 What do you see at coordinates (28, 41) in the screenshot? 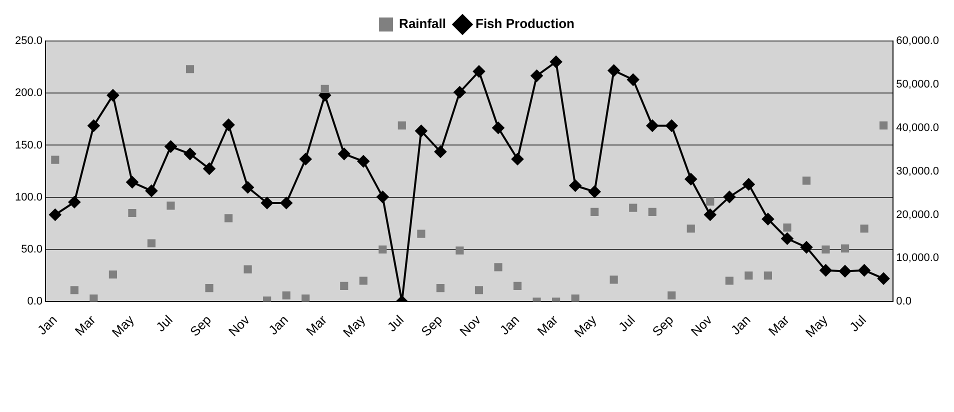
I see `y-tick-label: 250.0` at bounding box center [28, 41].